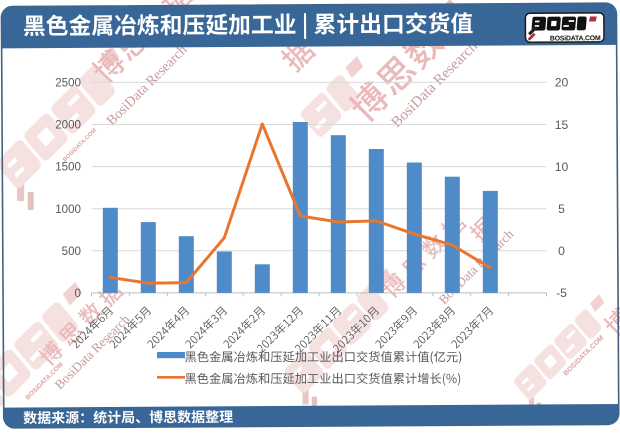 The image size is (620, 433). What do you see at coordinates (562, 167) in the screenshot?
I see `svg-text: 10` at bounding box center [562, 167].